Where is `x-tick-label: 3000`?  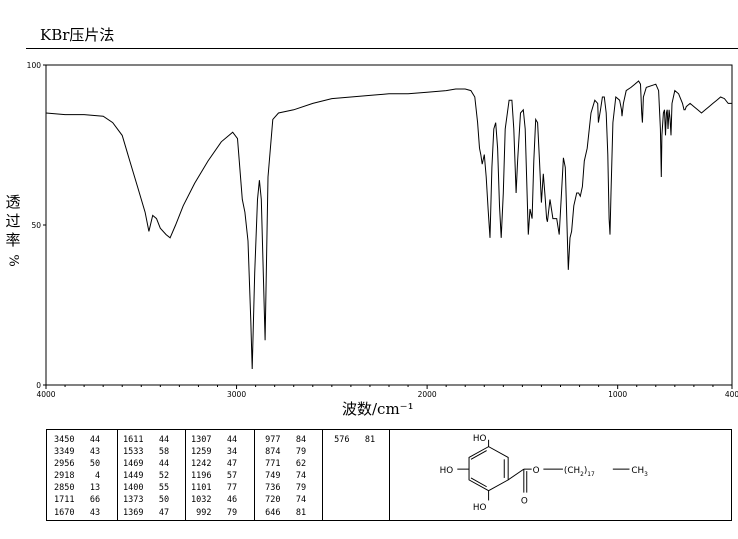 x-tick-label: 3000 is located at coordinates (236, 394).